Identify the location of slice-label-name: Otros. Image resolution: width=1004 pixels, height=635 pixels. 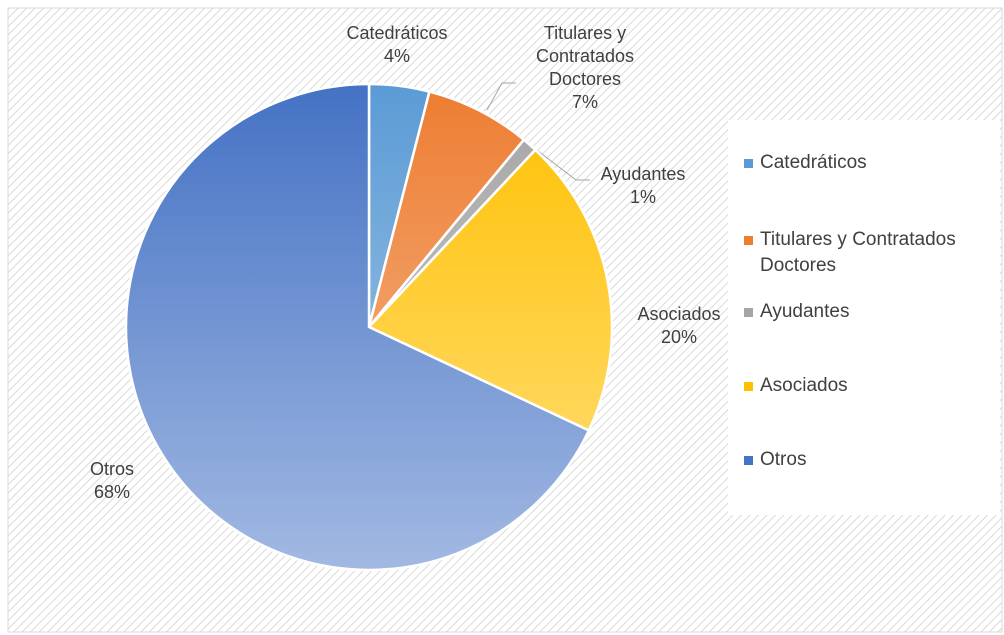
(111, 469).